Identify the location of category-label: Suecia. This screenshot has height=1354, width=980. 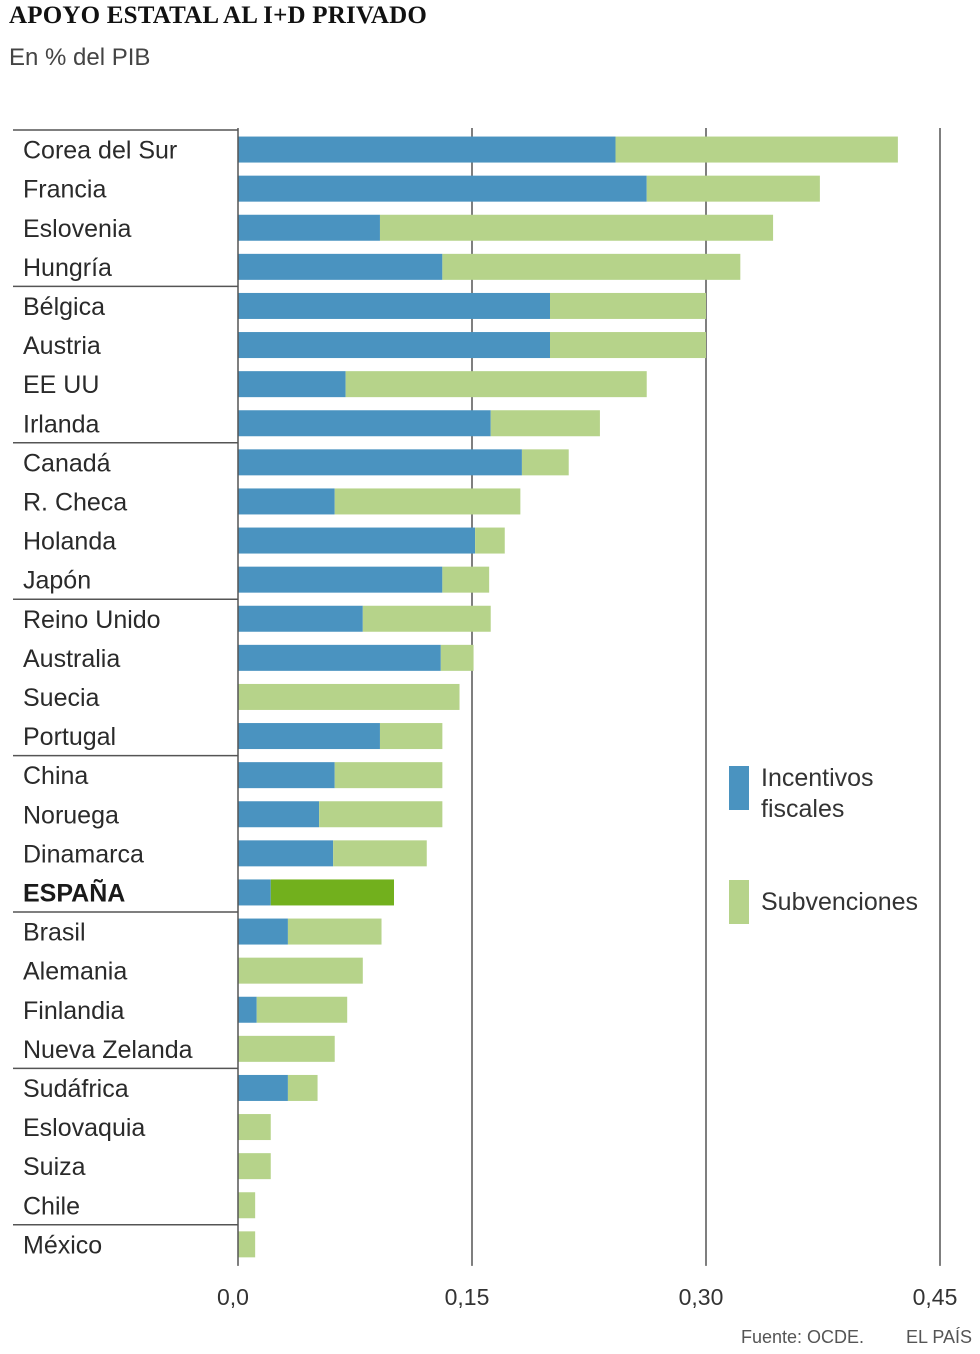
(61, 698).